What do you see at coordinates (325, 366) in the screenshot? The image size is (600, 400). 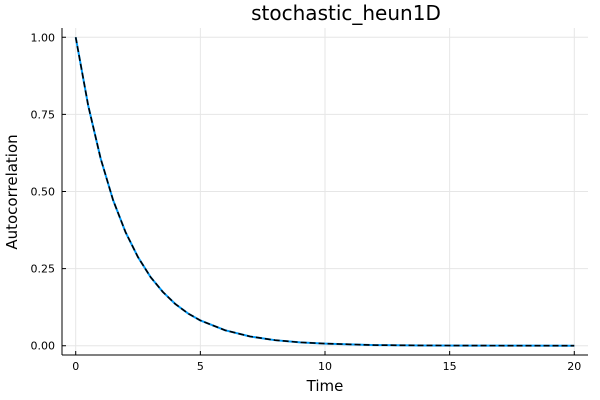 I see `x-tick-label: 10` at bounding box center [325, 366].